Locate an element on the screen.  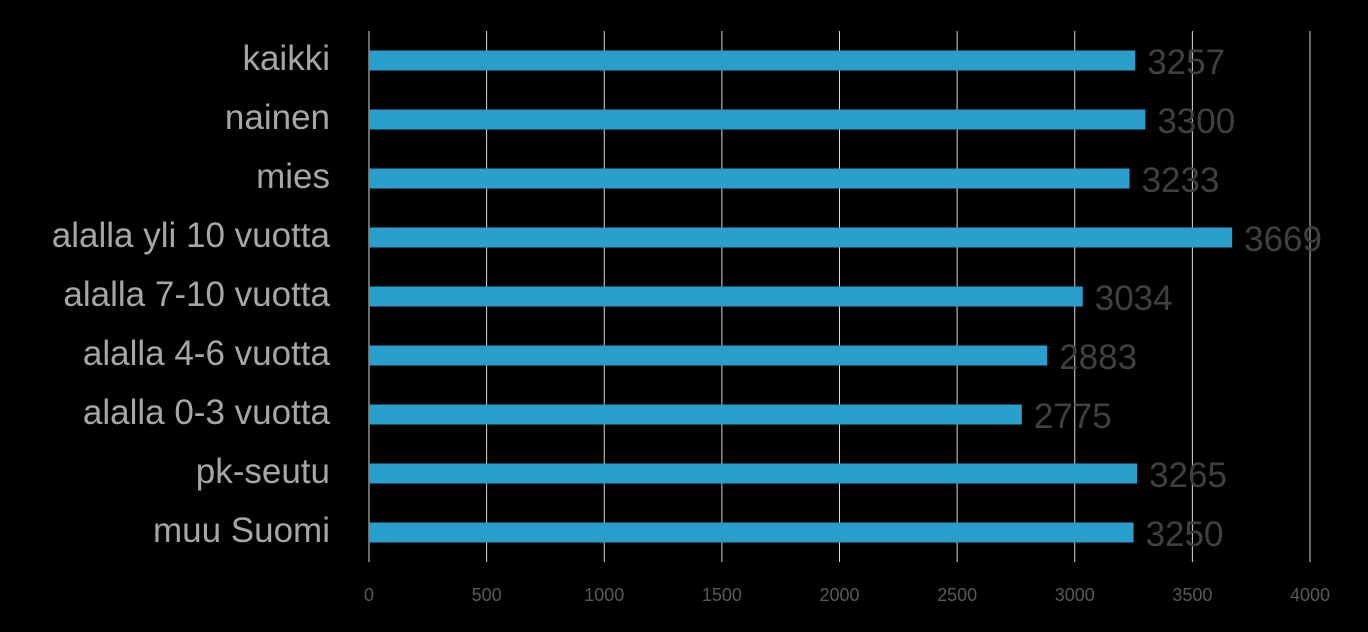
value-label: 3257 is located at coordinates (1186, 62).